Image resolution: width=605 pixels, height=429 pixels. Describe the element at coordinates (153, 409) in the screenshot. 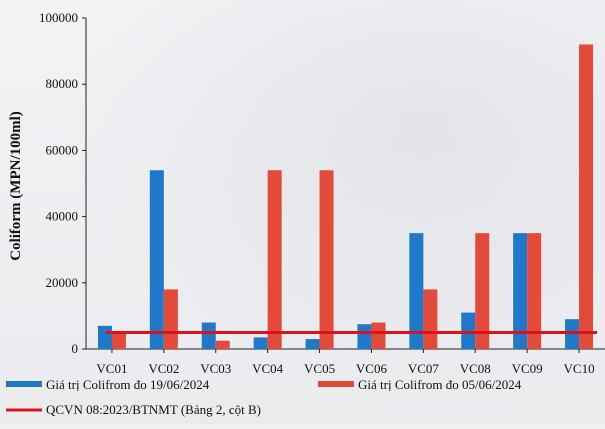

I see `legend-label-reference-line: QCVN 08:2023/BTNMT (Bảng 2, cột B)` at that location.